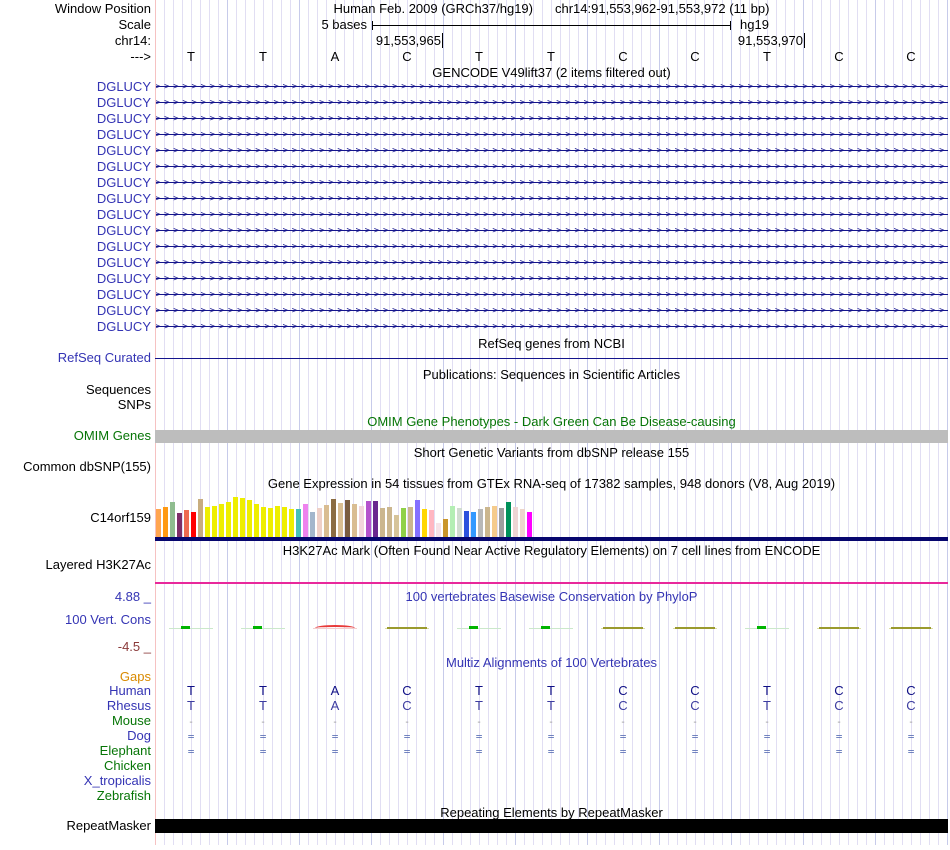 Image resolution: width=950 pixels, height=850 pixels. What do you see at coordinates (551, 583) in the screenshot?
I see `h3k27ac-signal-line` at bounding box center [551, 583].